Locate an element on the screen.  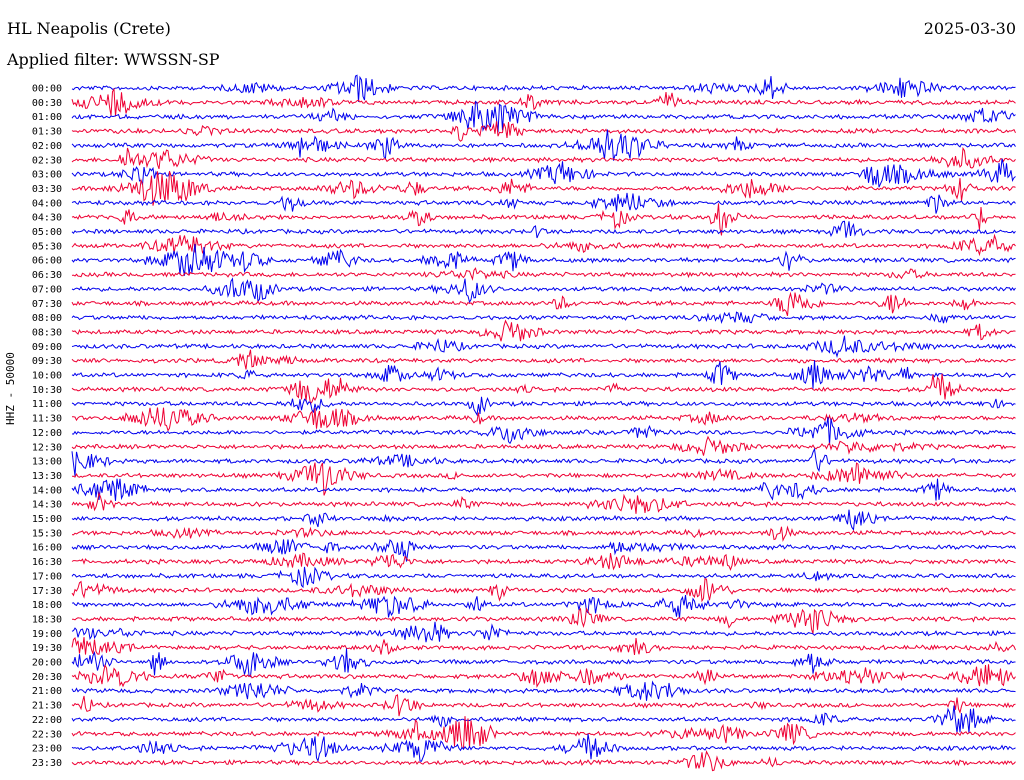
trace-1900 is located at coordinates (543, 632).